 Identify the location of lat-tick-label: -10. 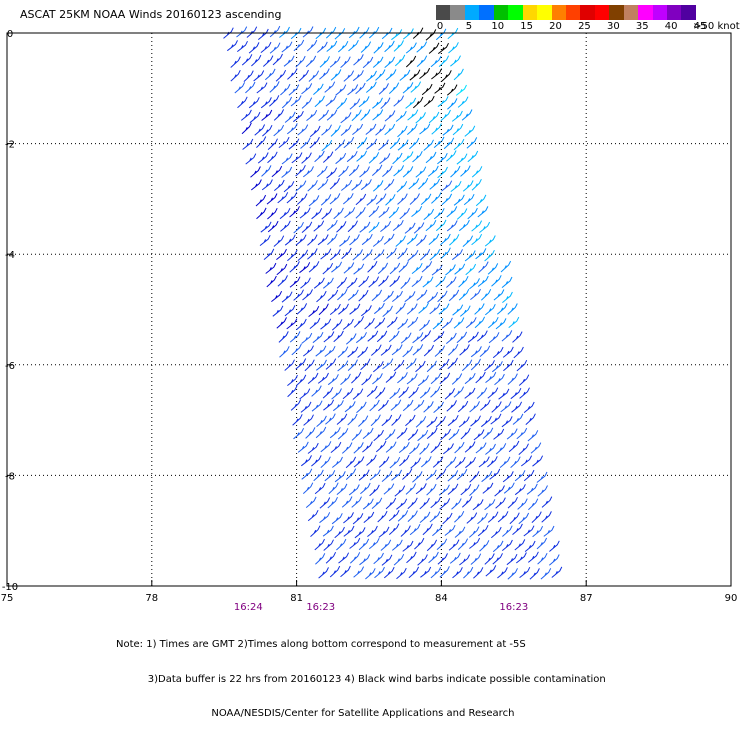
(10, 587).